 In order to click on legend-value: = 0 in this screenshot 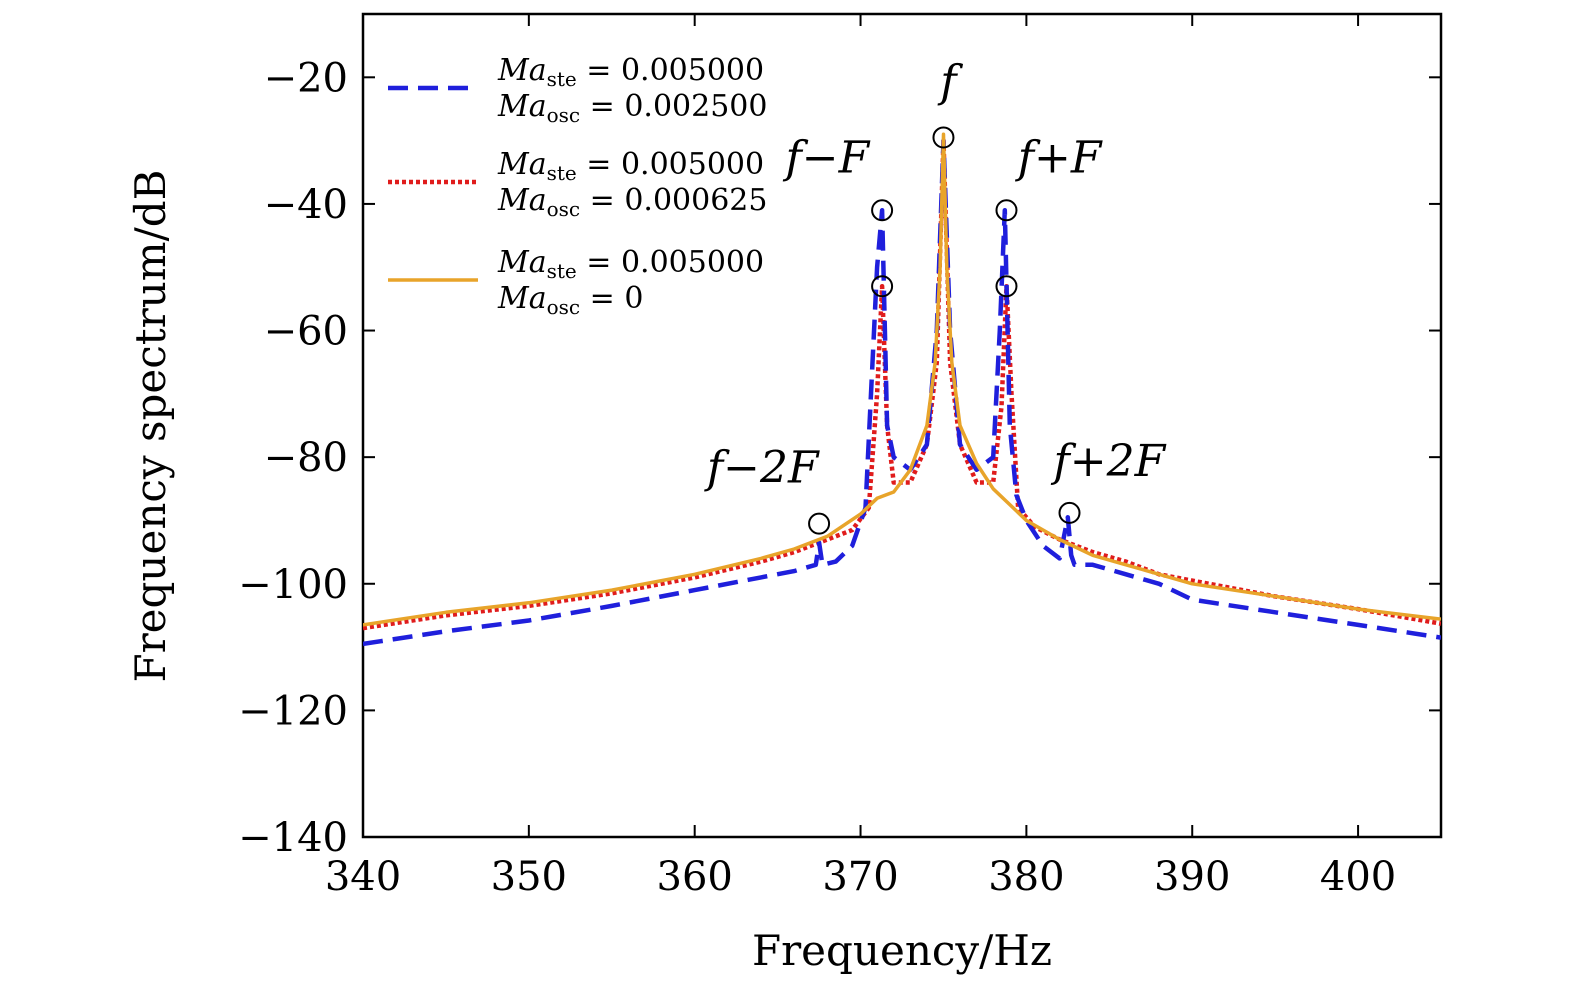, I will do `click(611, 298)`.